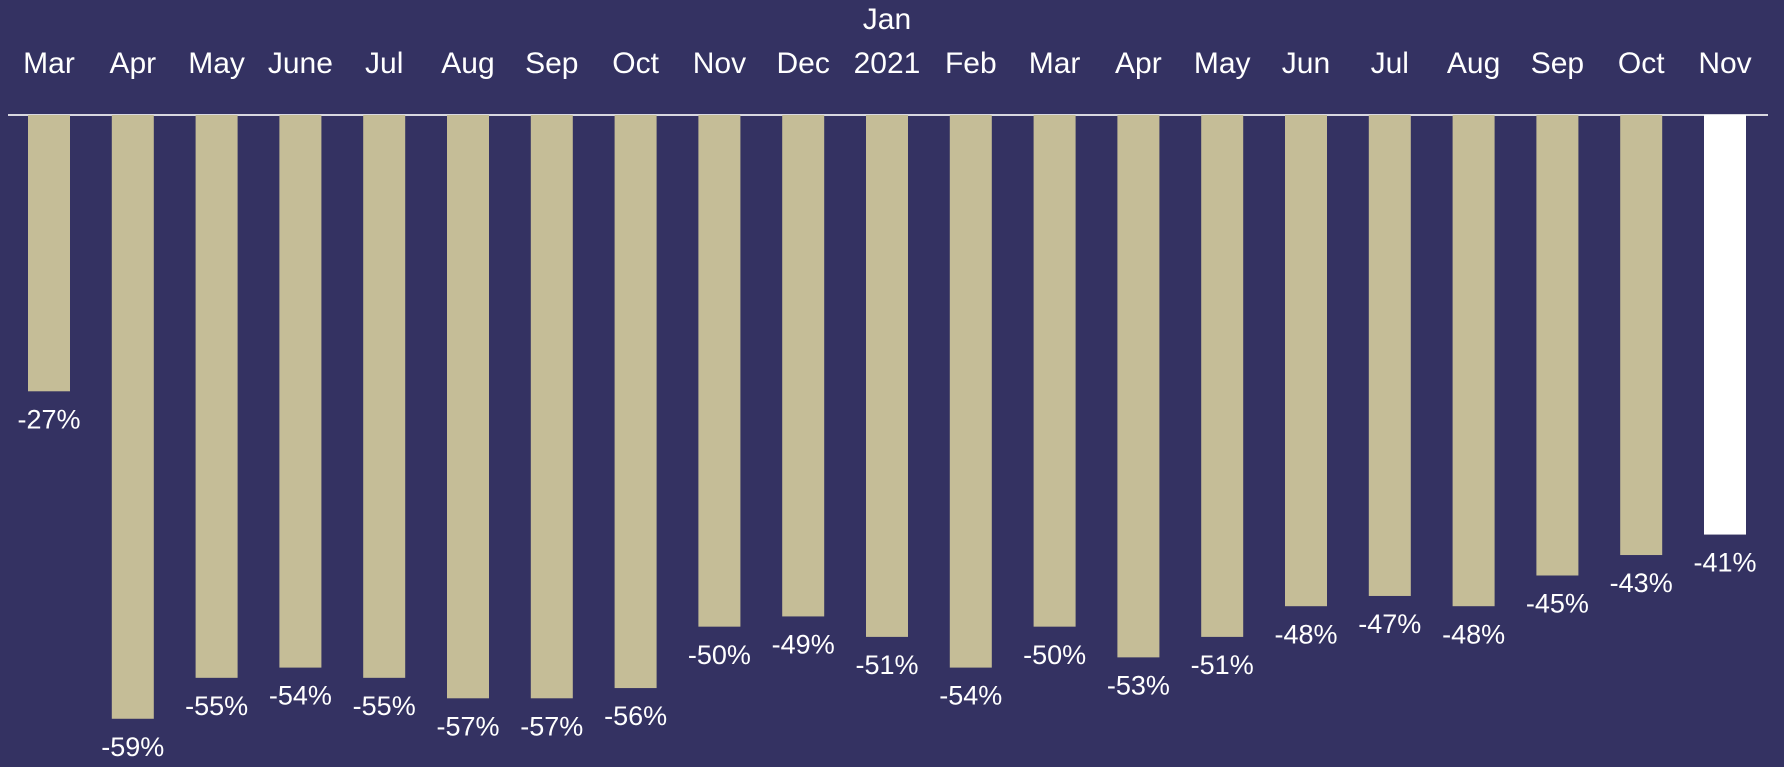  Describe the element at coordinates (48, 419) in the screenshot. I see `data-label: -27%` at that location.